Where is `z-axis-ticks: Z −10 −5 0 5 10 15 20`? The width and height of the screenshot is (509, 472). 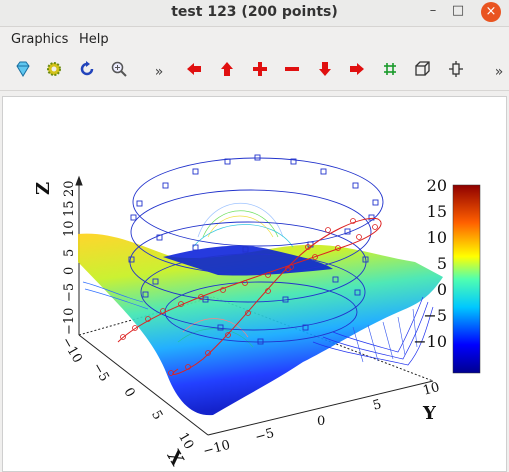
z-axis-ticks: Z −10 −5 0 5 10 15 20 is located at coordinates (55, 257).